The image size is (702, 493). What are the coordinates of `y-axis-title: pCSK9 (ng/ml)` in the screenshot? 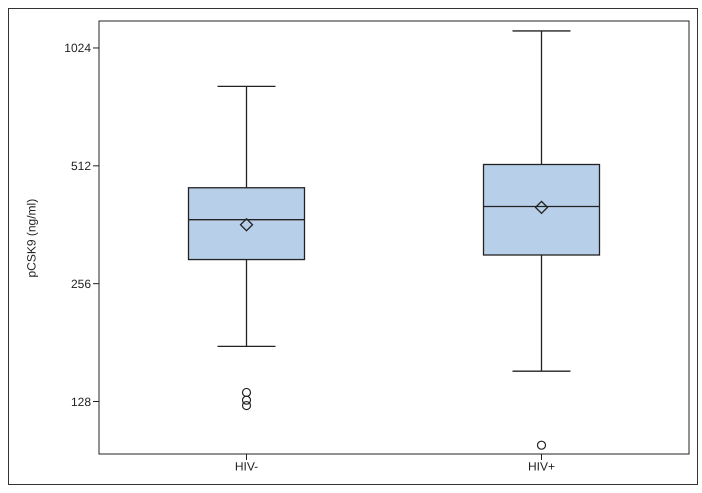 It's located at (31, 238).